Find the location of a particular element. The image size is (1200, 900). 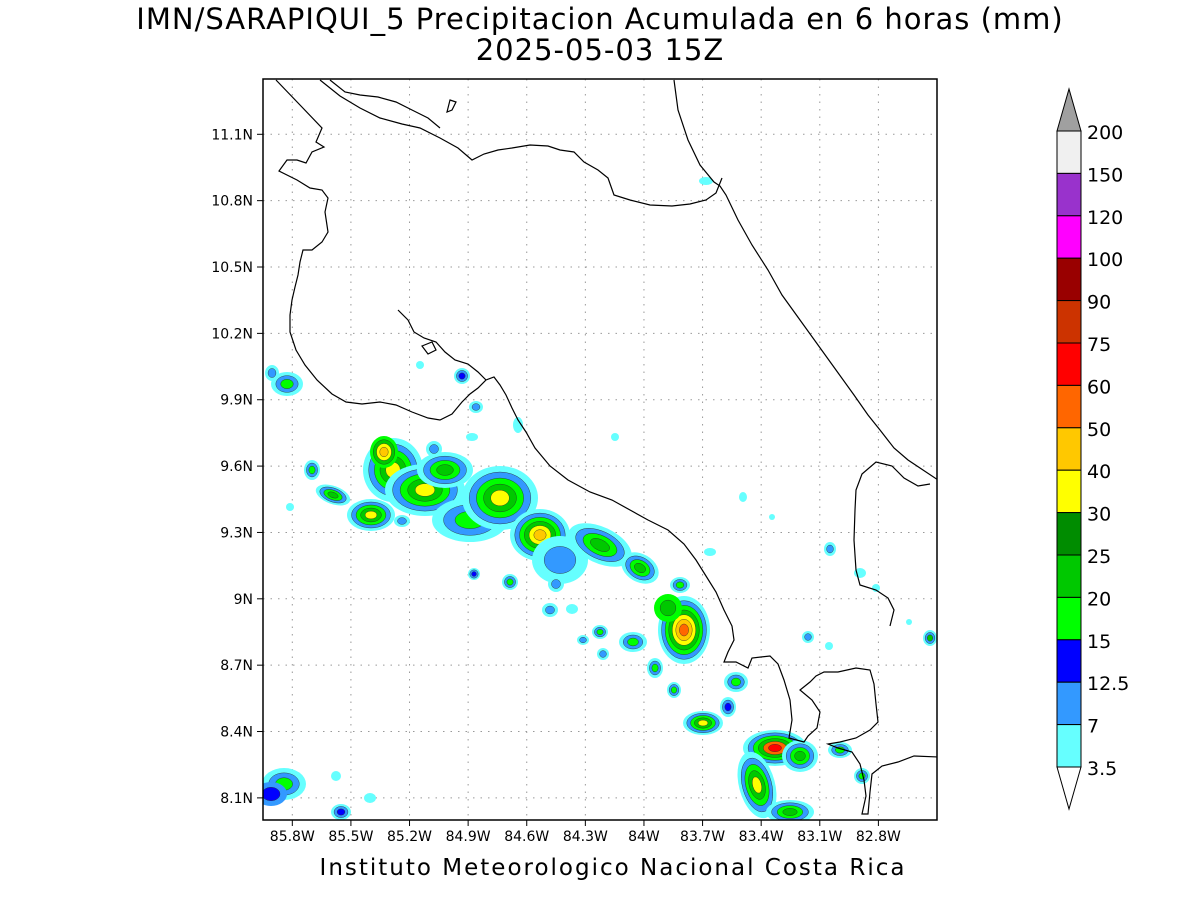

colorbar-over-triangle is located at coordinates (1069, 109).